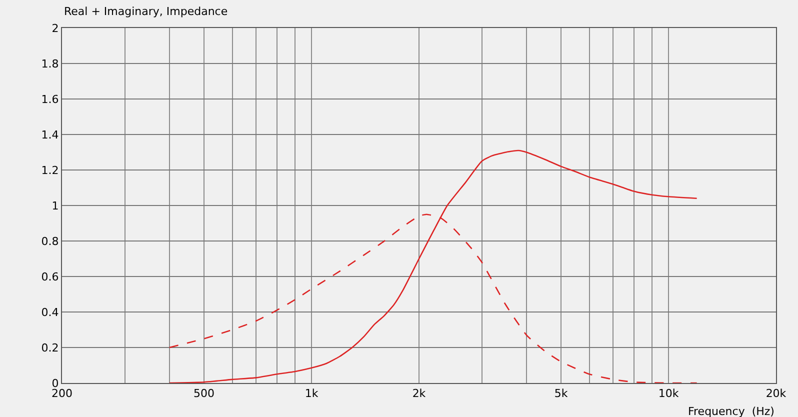 This screenshot has height=417, width=798. I want to click on chart-title: Real + Imaginary, Impedance, so click(146, 11).